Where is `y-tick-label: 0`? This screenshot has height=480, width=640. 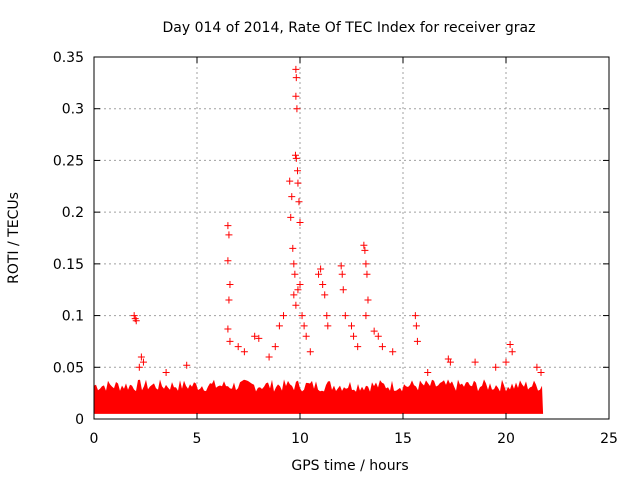 y-tick-label: 0 is located at coordinates (79, 420).